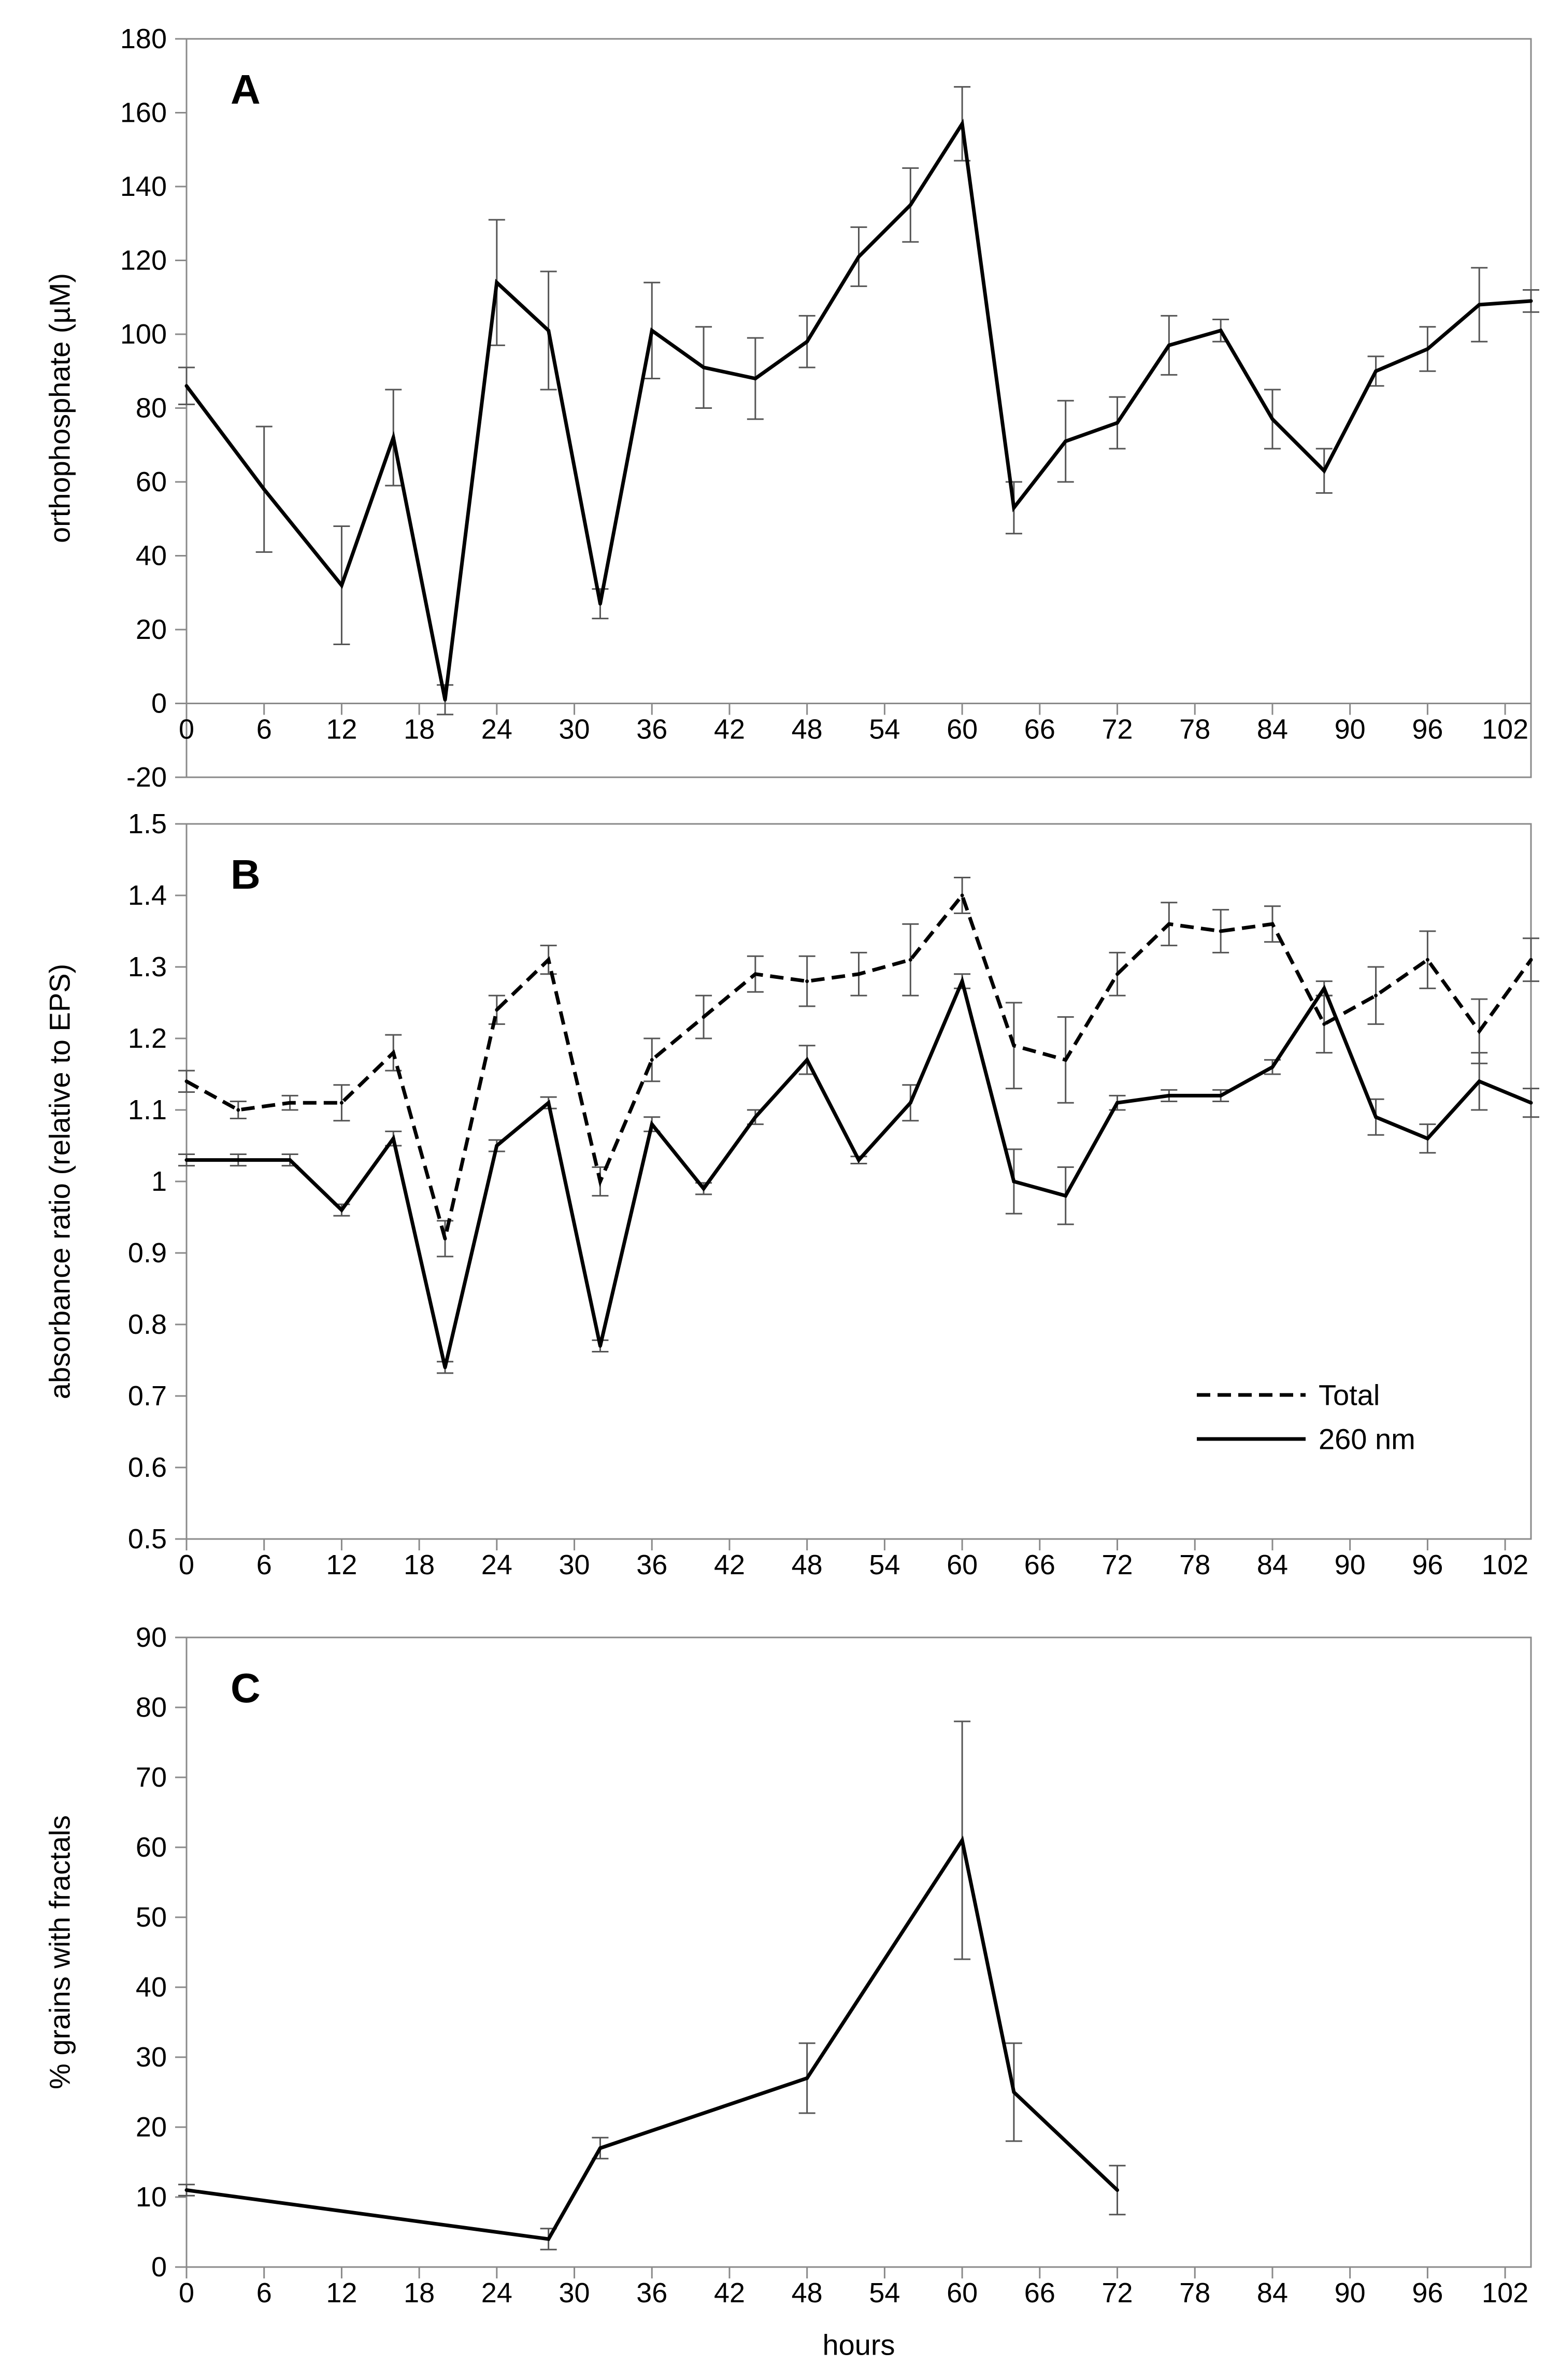 The width and height of the screenshot is (1560, 2380). I want to click on x-tick-label: 102, so click(1505, 730).